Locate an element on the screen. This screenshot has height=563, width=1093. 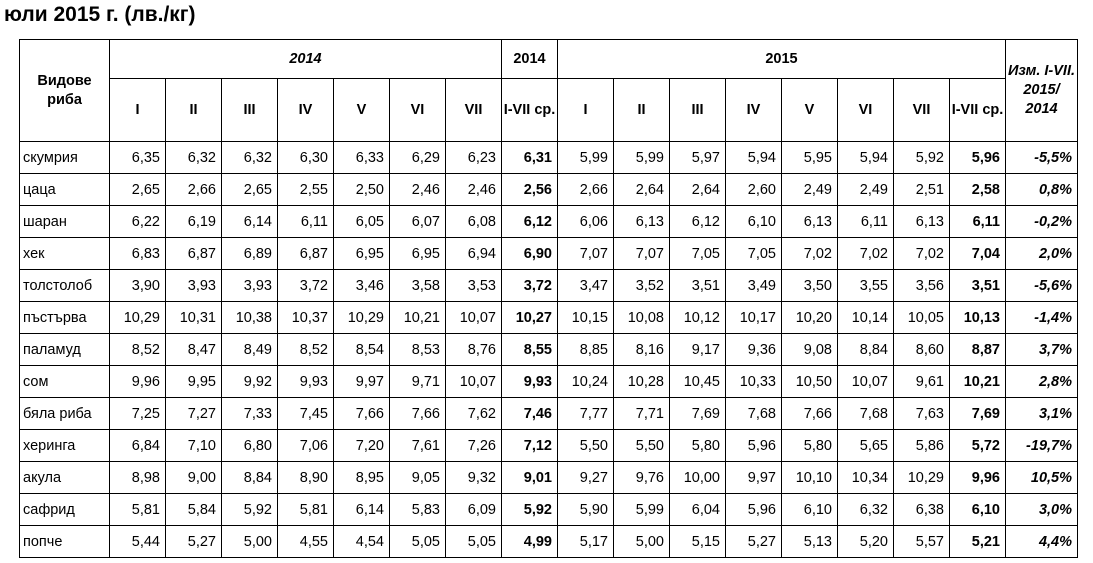
price-2015-cell: 6,13 is located at coordinates (809, 221).